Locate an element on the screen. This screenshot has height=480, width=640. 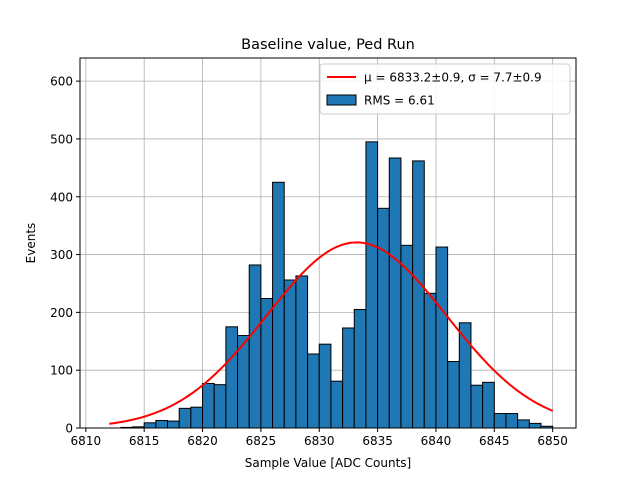
x-tick-label: 6820 is located at coordinates (202, 441).